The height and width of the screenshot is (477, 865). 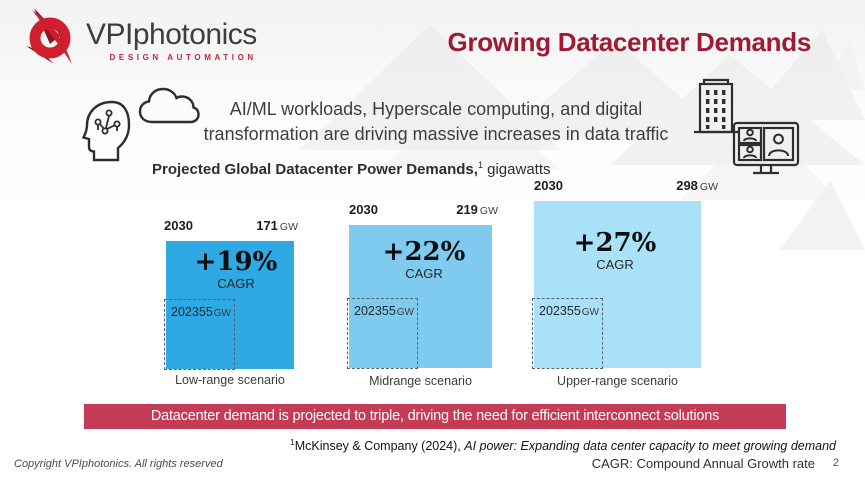 What do you see at coordinates (480, 165) in the screenshot?
I see `chart-title-footnote-marker: 1` at bounding box center [480, 165].